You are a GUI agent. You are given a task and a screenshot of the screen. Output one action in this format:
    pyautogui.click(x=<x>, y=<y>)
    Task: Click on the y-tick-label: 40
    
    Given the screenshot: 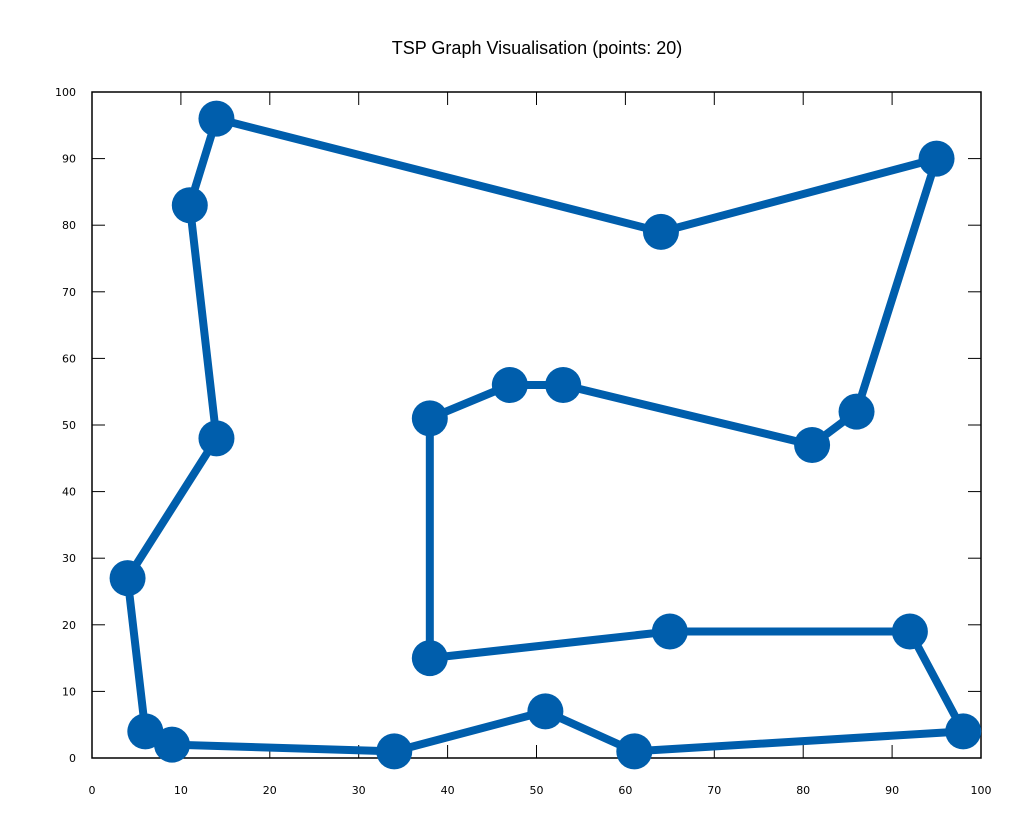 What is the action you would take?
    pyautogui.click(x=69, y=492)
    